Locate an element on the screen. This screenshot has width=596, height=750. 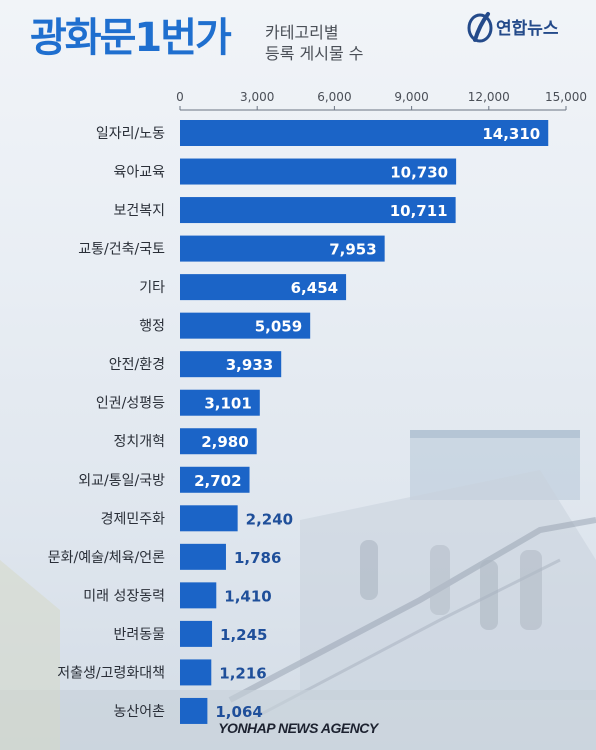
category-label: 문화/예술/체육/언론 is located at coordinates (106, 558).